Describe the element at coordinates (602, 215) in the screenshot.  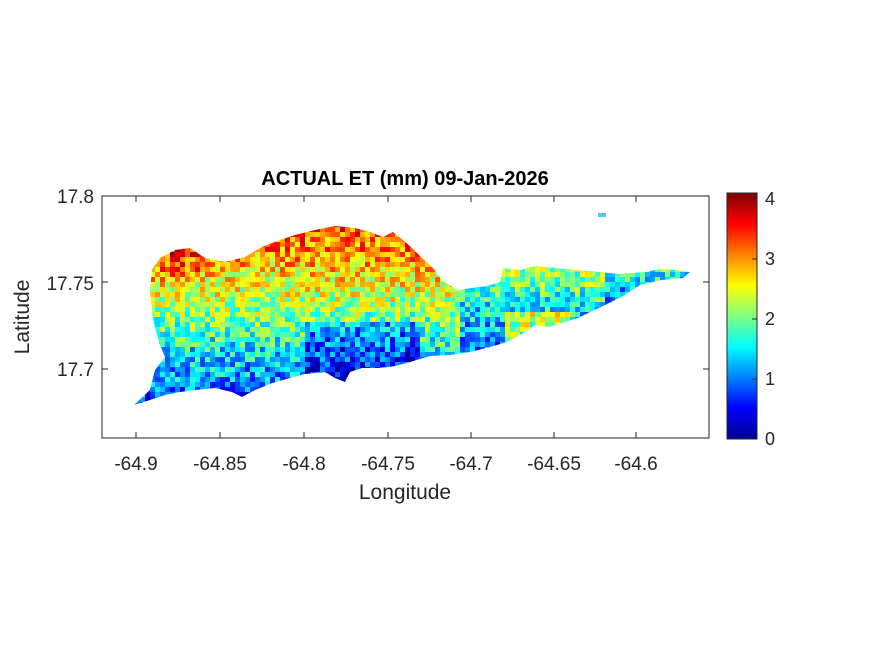
I see `islet-patch` at that location.